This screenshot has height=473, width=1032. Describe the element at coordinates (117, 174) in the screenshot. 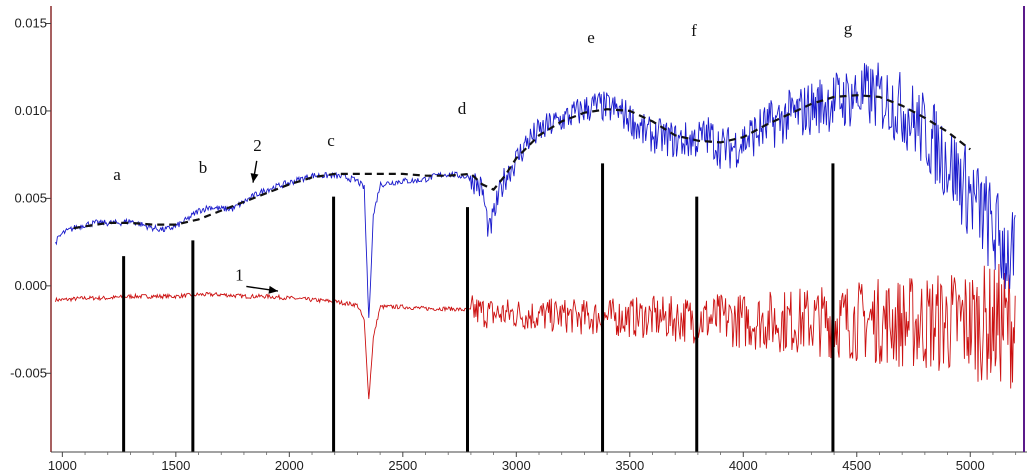

I see `marker-label-a: a` at that location.